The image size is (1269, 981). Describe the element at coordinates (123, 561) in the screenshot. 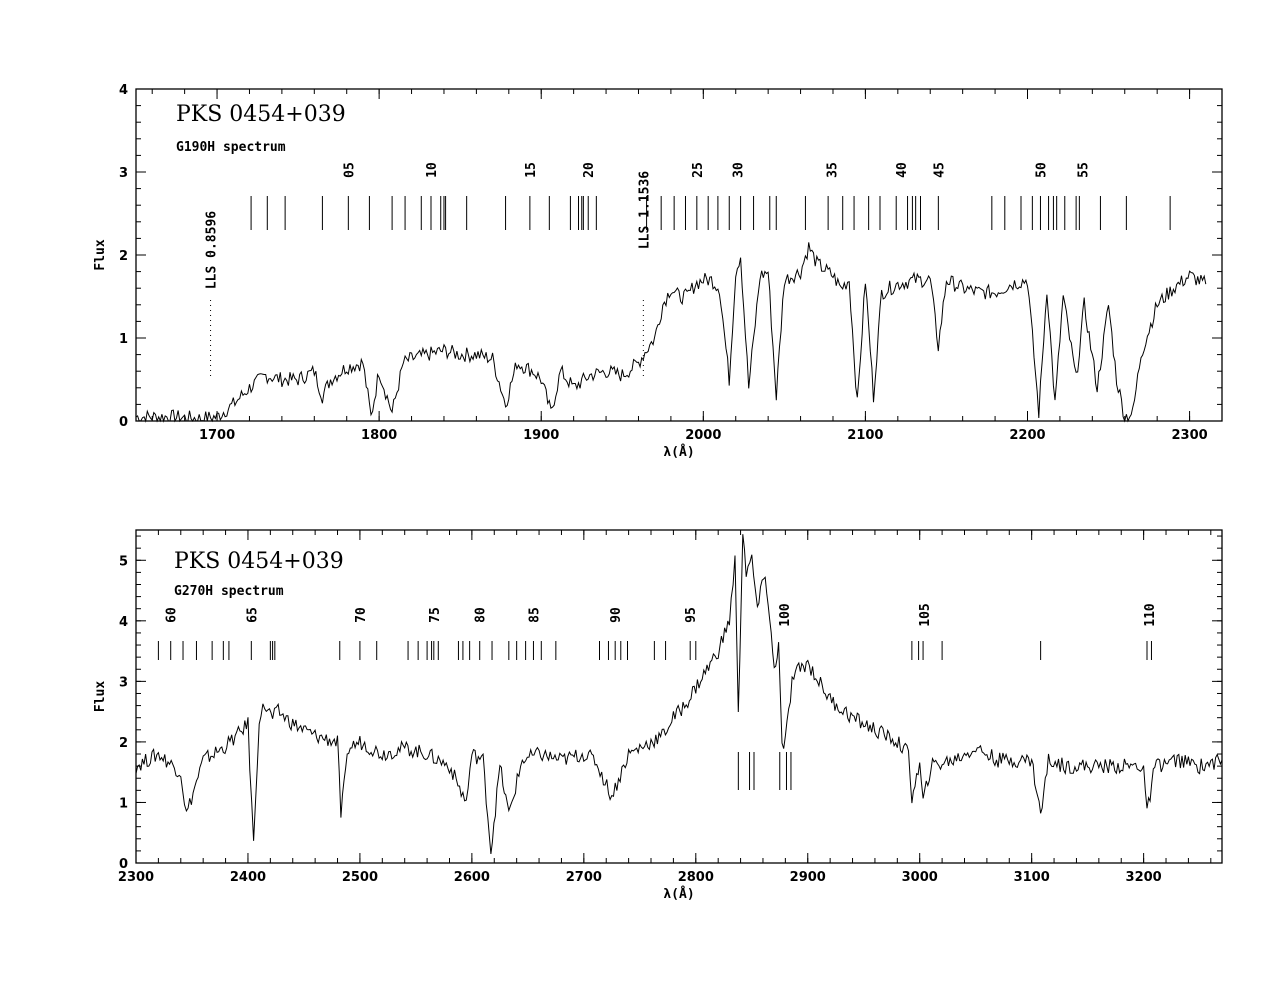

I see `y-tick-label: 5` at that location.